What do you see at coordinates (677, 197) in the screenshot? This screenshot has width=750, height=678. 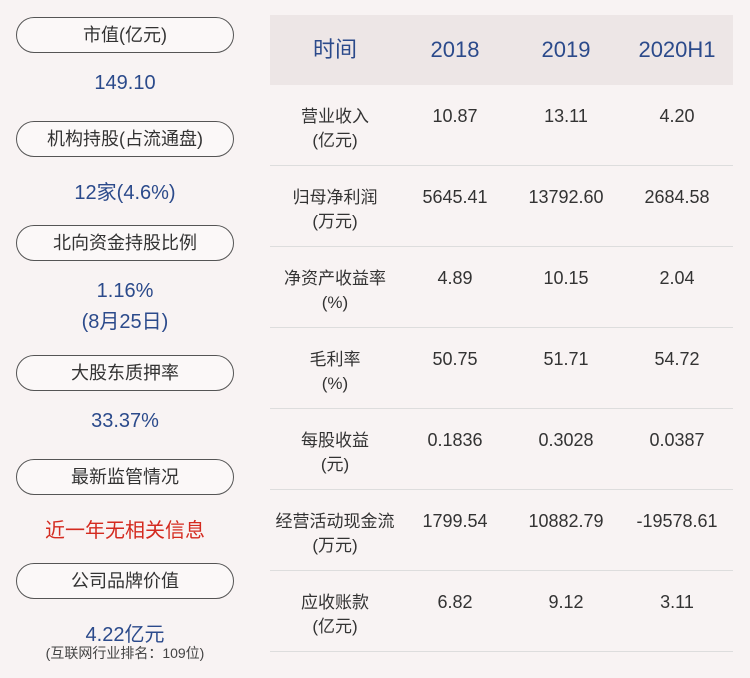 I see `cell-value: 2684.58` at bounding box center [677, 197].